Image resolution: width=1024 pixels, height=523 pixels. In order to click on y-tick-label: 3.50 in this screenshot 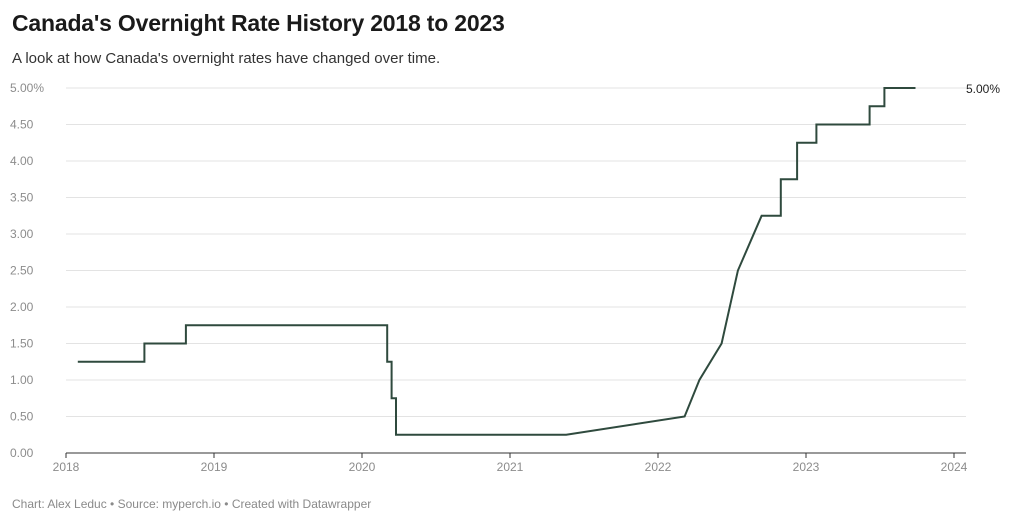, I will do `click(22, 198)`.